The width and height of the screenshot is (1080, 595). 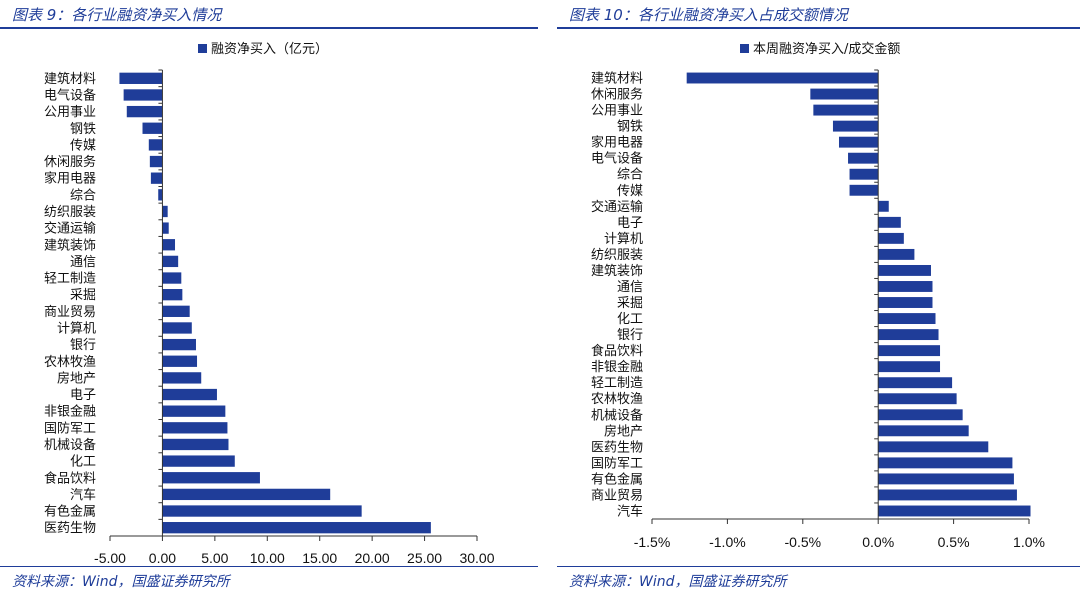 What do you see at coordinates (70, 312) in the screenshot?
I see `left-category-label-14: 商业贸易` at bounding box center [70, 312].